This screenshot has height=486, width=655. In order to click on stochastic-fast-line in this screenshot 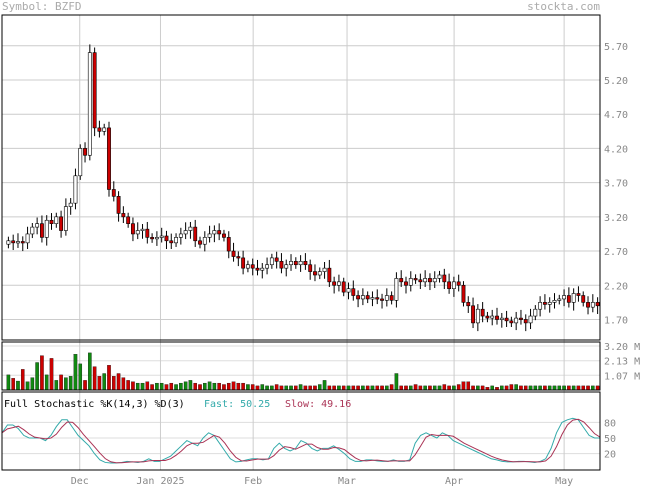, I will do `click(300, 440)`.